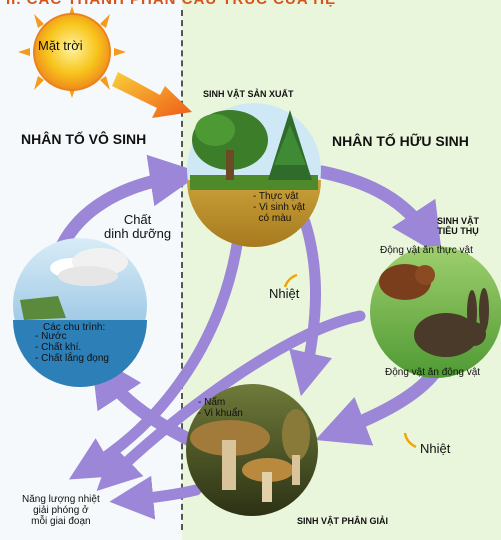 This screenshot has width=501, height=540. I want to click on arrow-producer-to-consumer, so click(379, 211).